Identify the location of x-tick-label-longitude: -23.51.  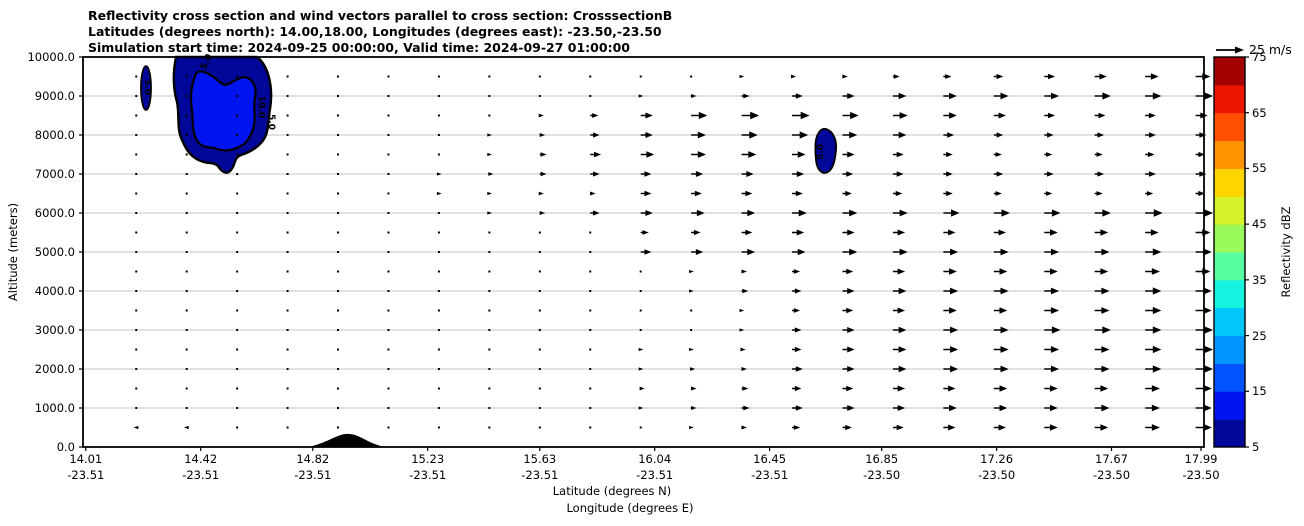
(770, 475).